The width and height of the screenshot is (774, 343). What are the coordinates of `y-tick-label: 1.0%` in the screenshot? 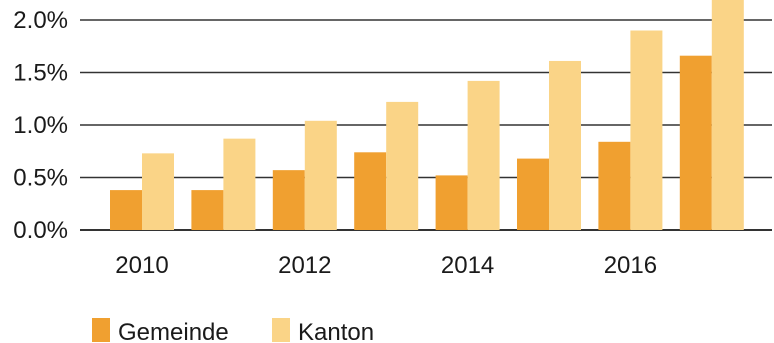 It's located at (40, 125).